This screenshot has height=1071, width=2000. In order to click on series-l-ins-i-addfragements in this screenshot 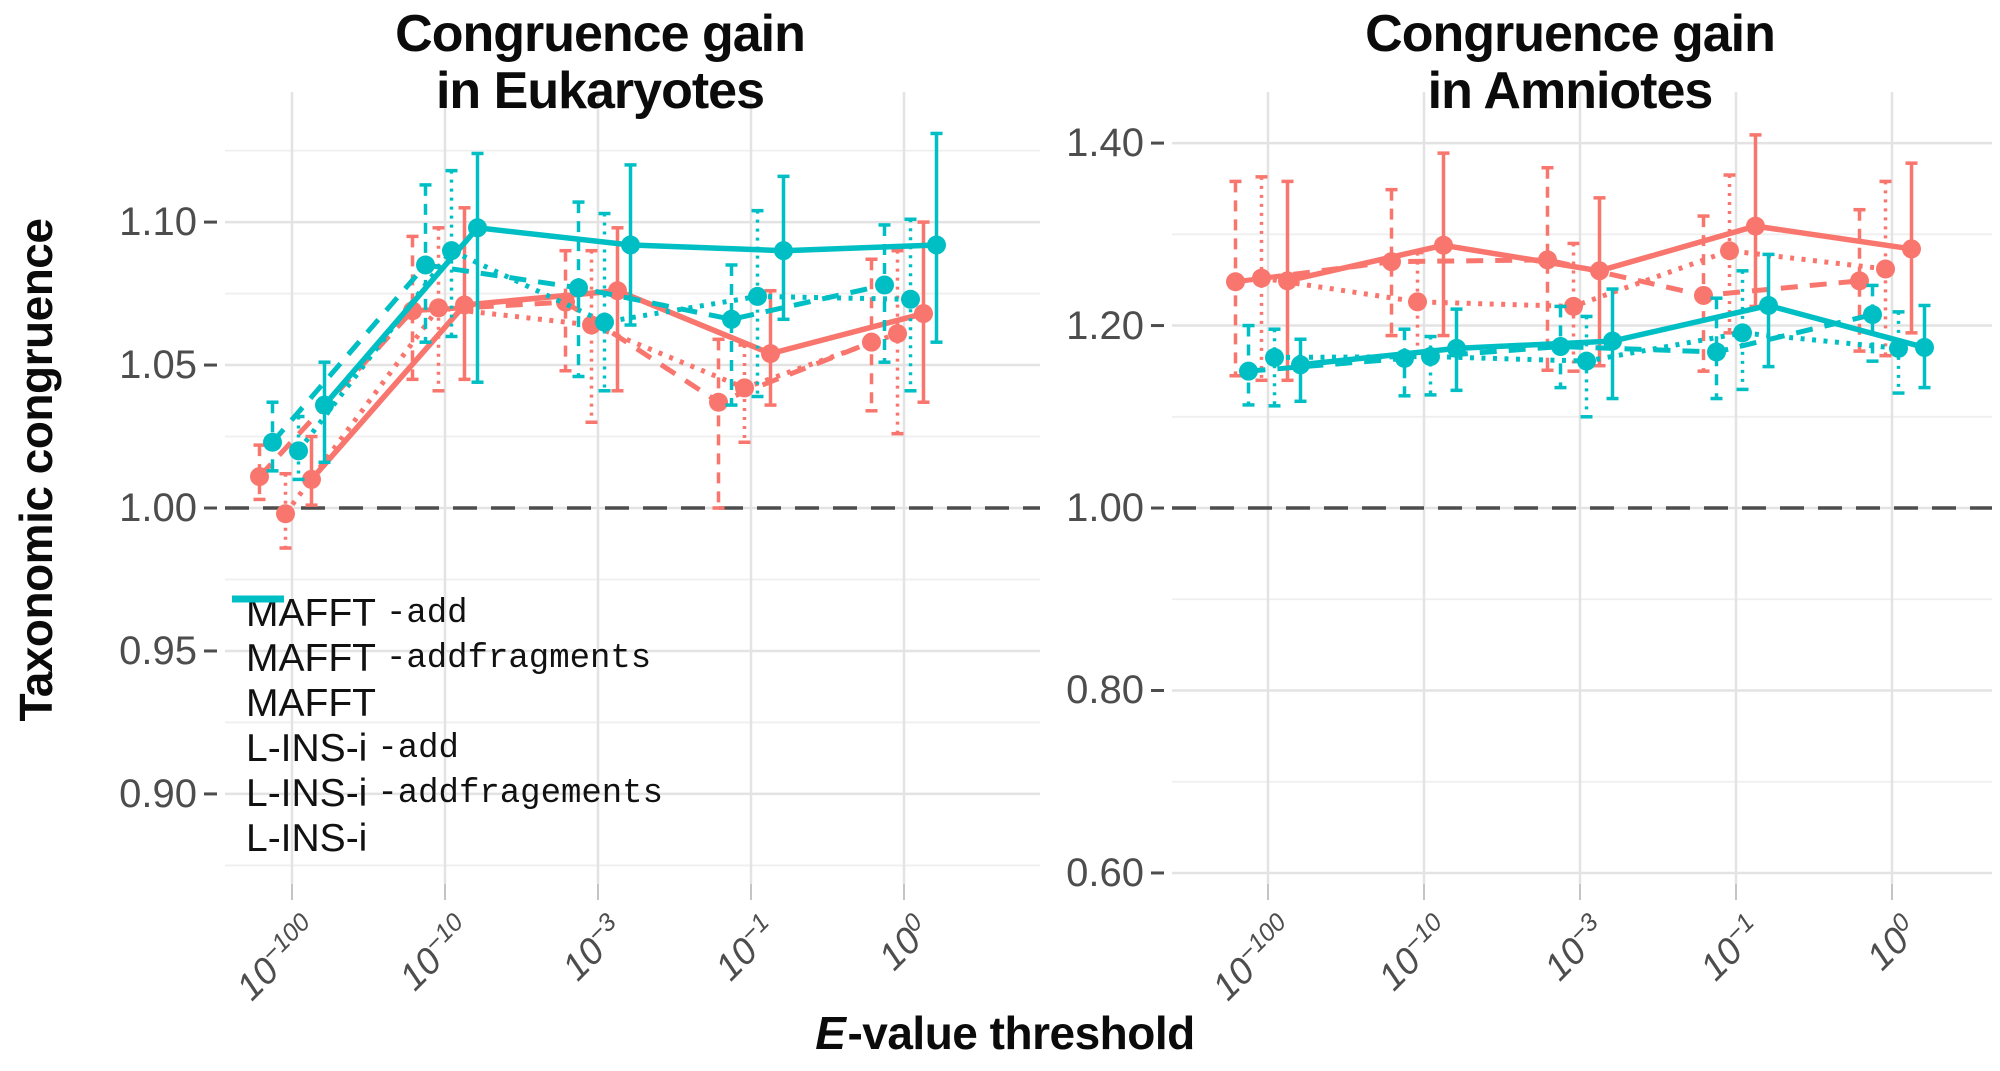, I will do `click(604, 325)`.